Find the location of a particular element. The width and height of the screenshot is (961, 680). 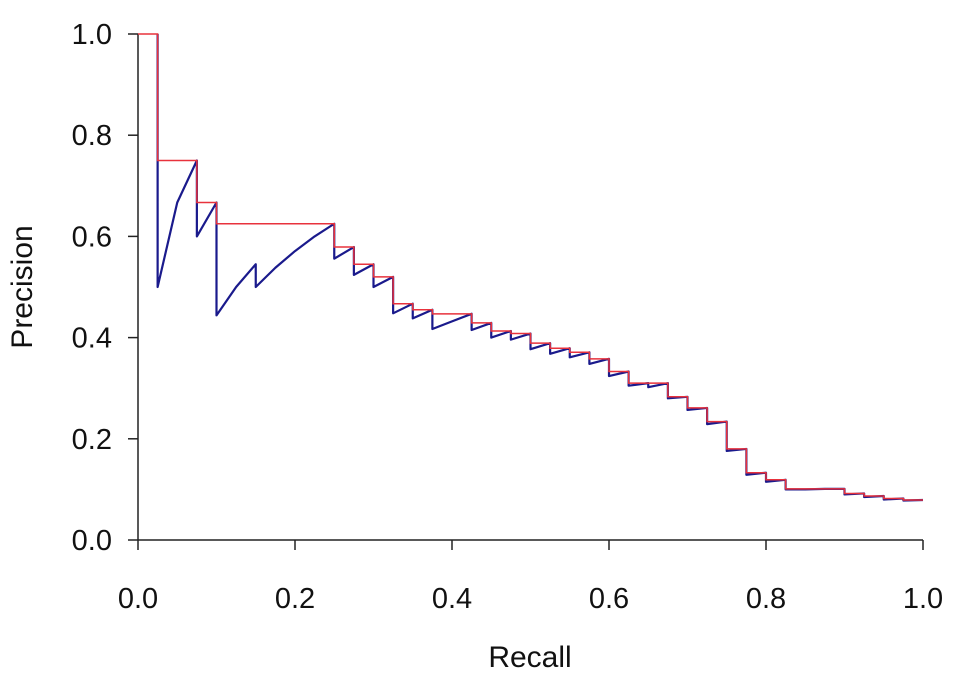

y-tick-label: 0.4 is located at coordinates (92, 339).